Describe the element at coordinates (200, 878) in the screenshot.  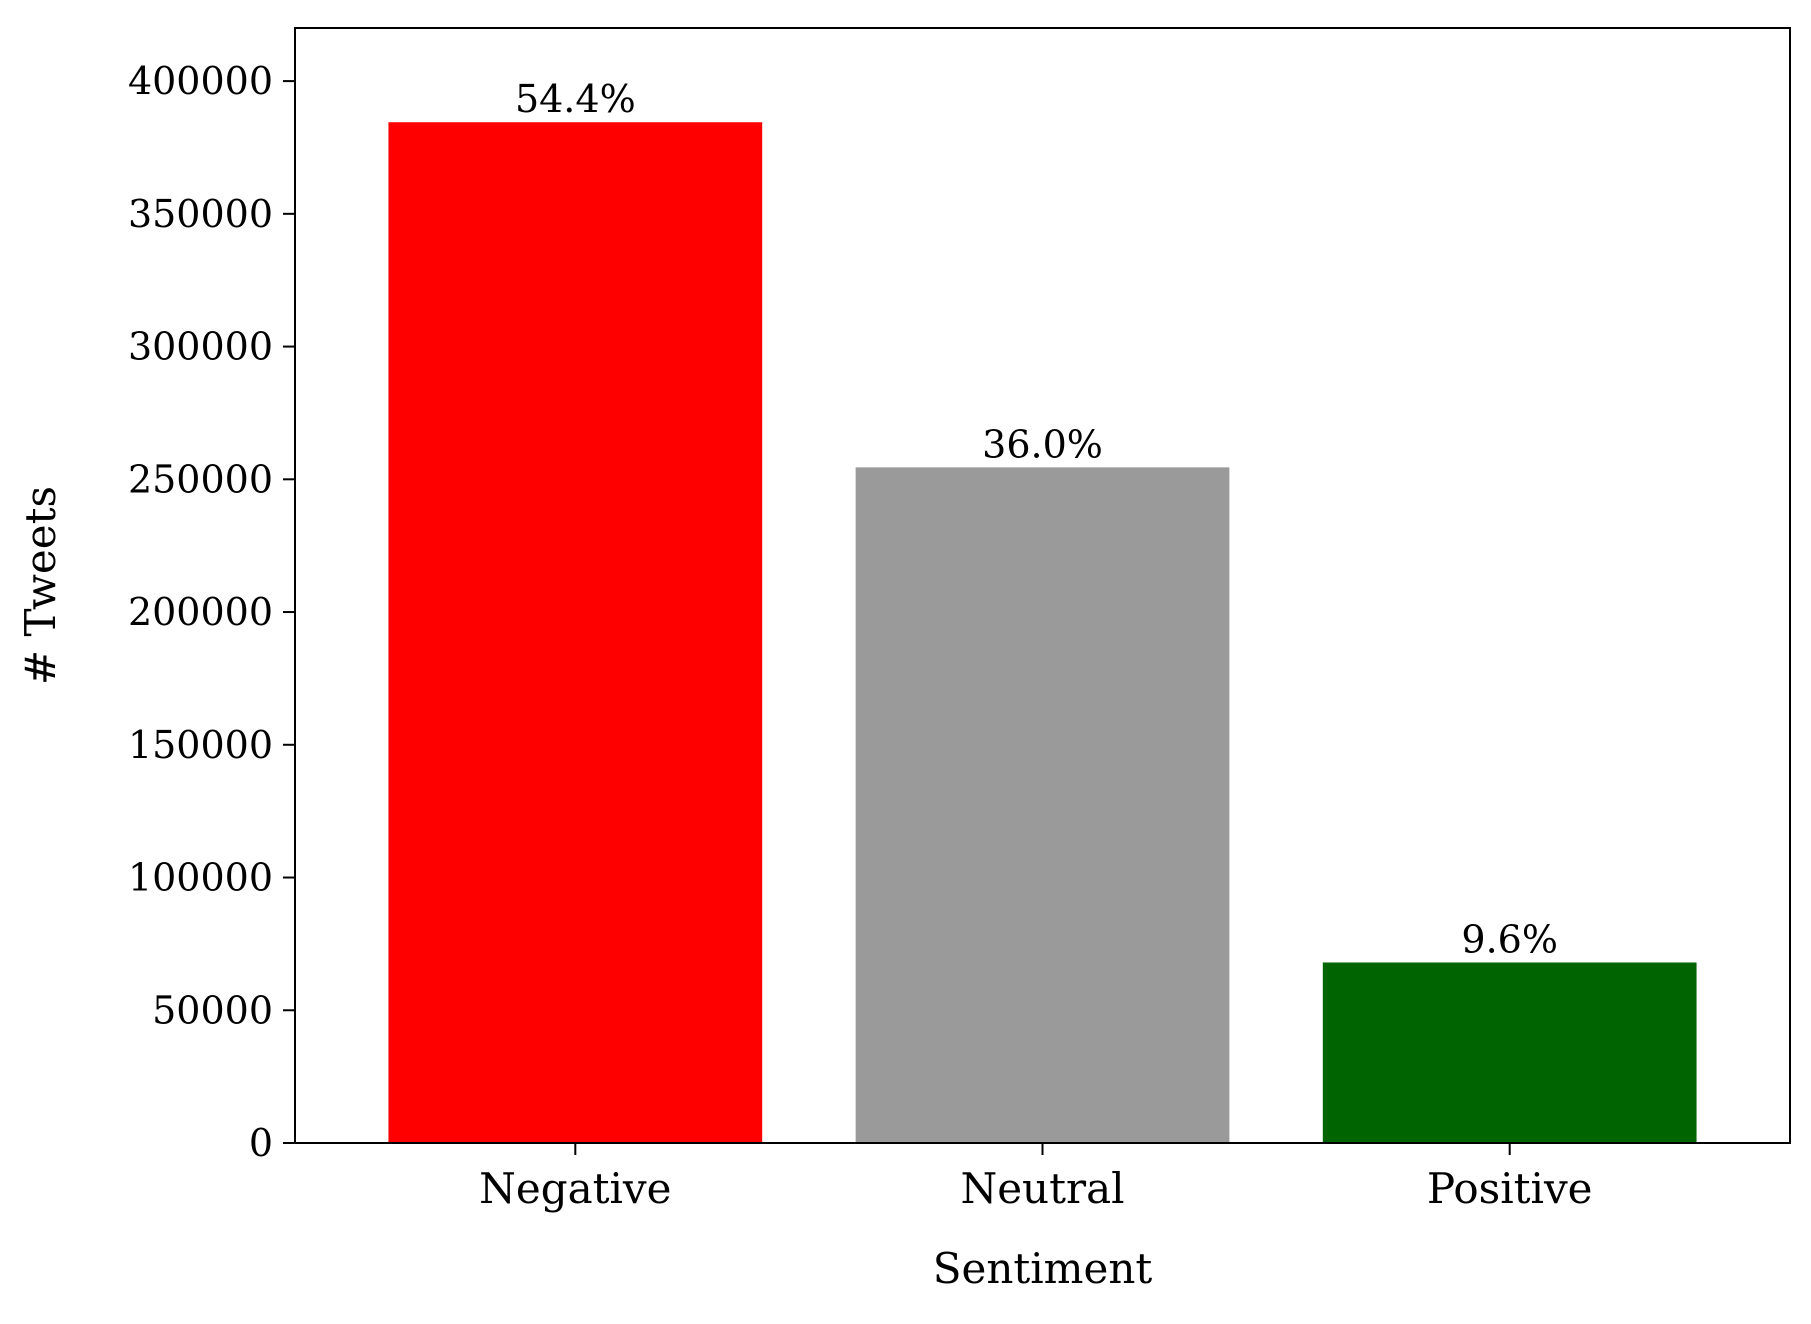
I see `y-tick-label: 100000` at that location.